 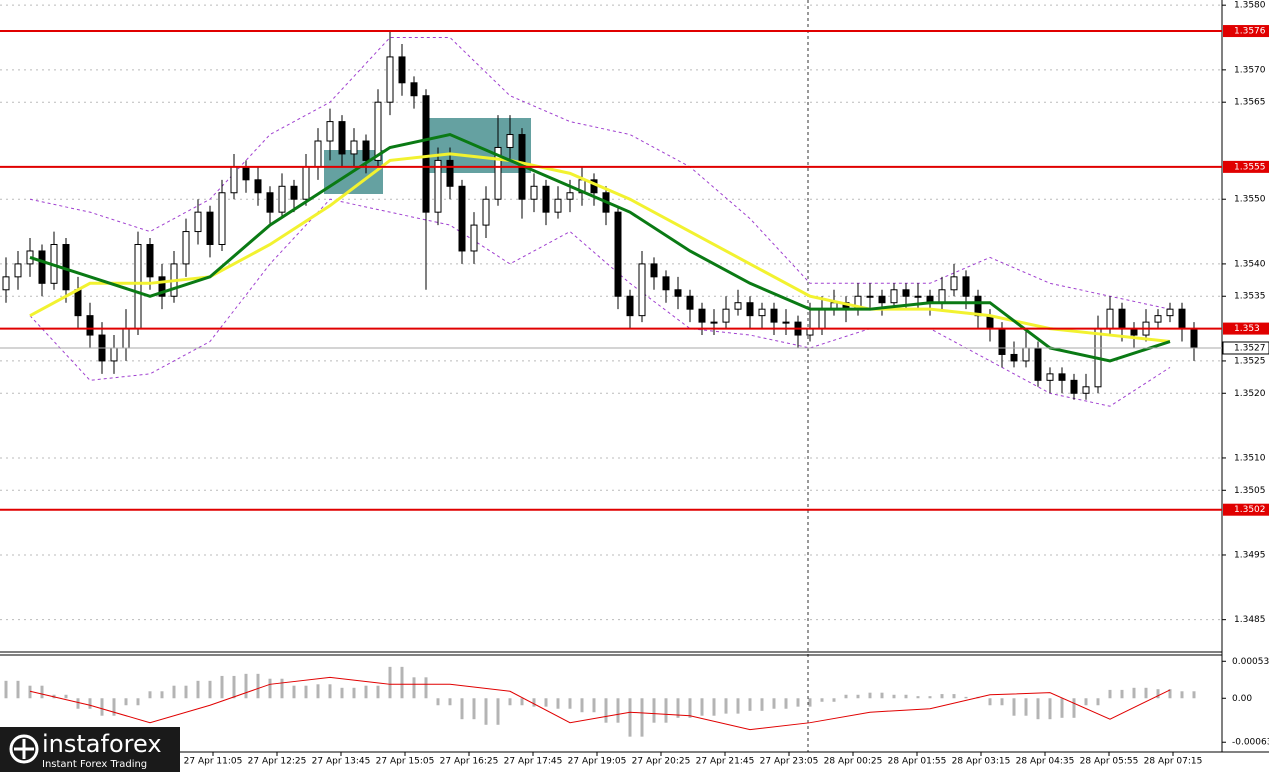 What do you see at coordinates (469, 762) in the screenshot?
I see `x-tick-label: 27 Apr 16:25` at bounding box center [469, 762].